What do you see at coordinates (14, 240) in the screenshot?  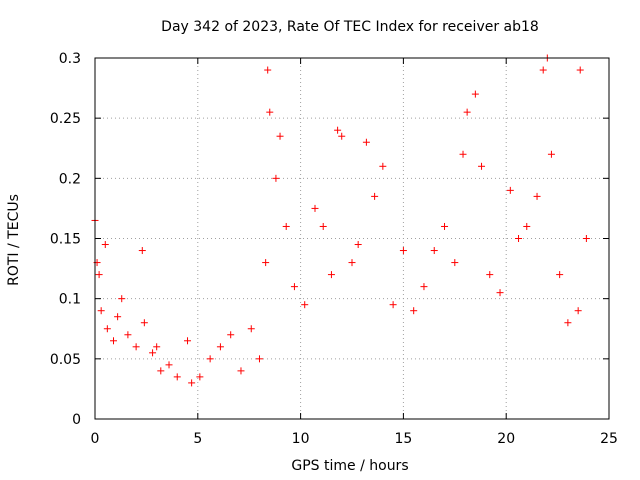 I see `y-axis-label: ROTI / TECUs` at bounding box center [14, 240].